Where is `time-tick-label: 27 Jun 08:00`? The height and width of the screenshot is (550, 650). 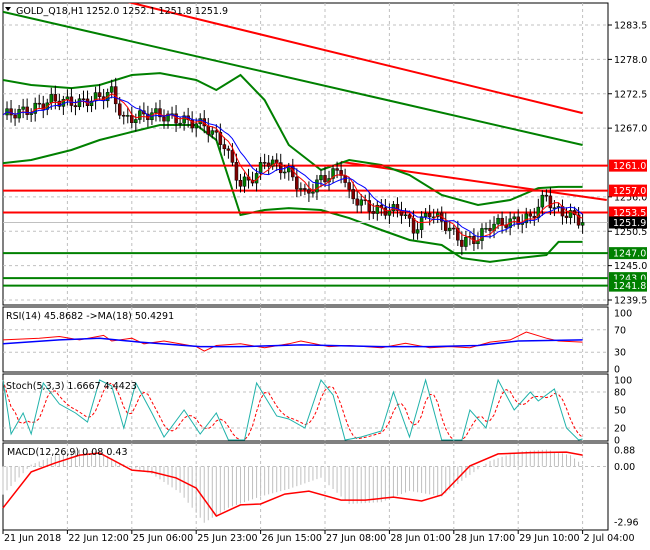
time-tick-label: 27 Jun 08:00 is located at coordinates (356, 538).